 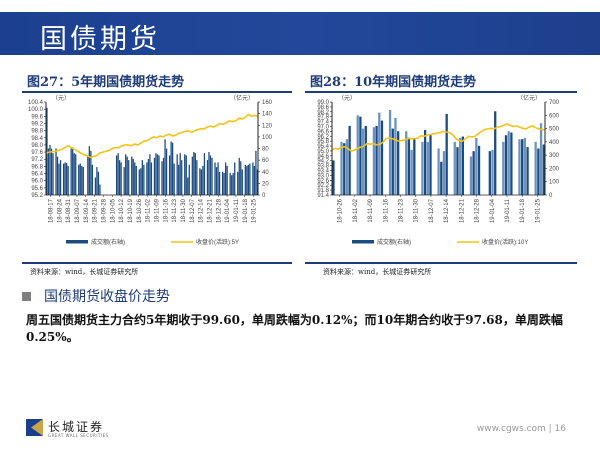 What do you see at coordinates (140, 210) in the screenshot?
I see `x-tick-label: 18-10-26` at bounding box center [140, 210].